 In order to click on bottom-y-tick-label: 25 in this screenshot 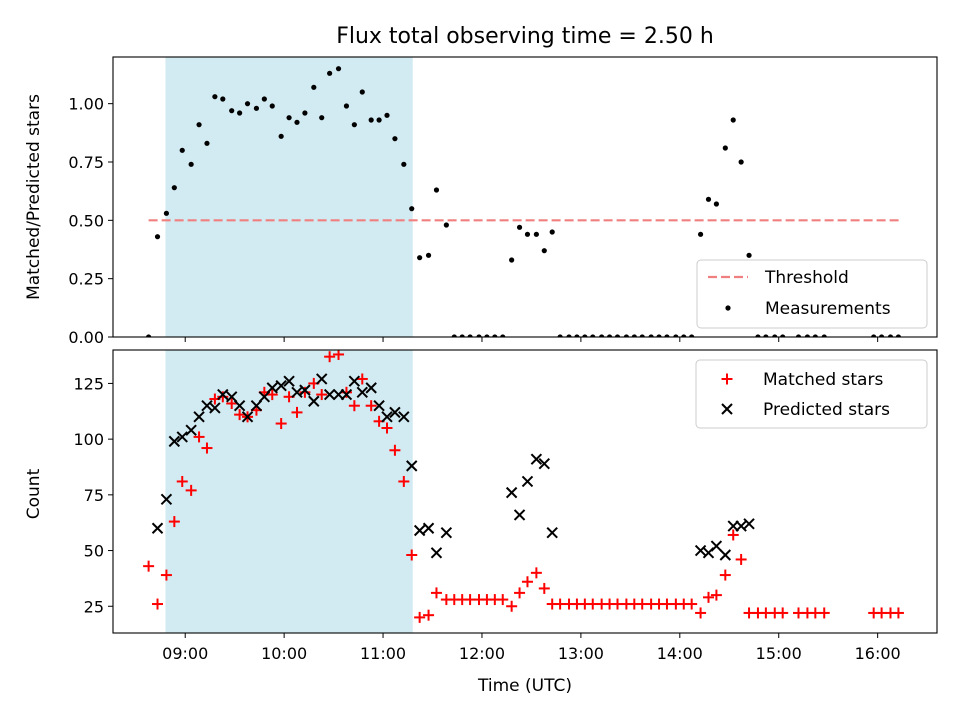, I will do `click(94, 606)`.